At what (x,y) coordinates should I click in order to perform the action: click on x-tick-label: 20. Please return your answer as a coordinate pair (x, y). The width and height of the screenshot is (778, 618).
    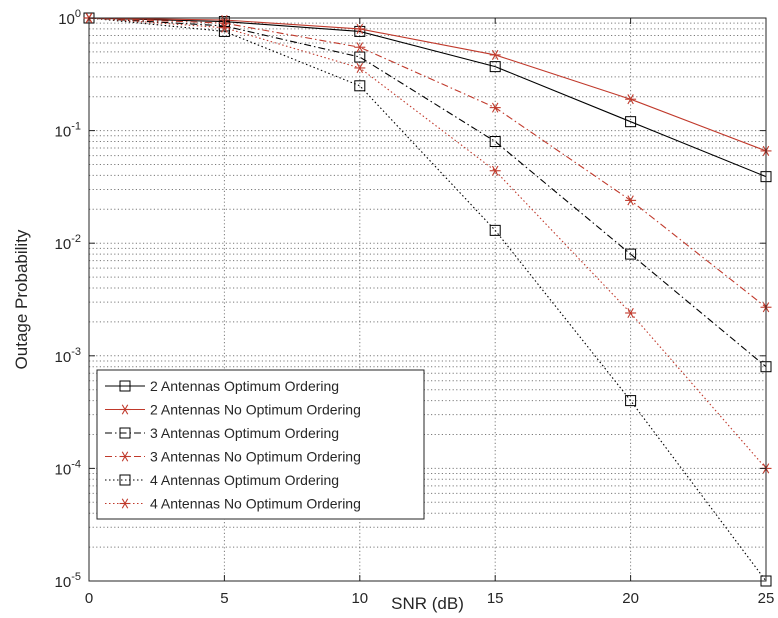
    Looking at the image, I should click on (630, 598).